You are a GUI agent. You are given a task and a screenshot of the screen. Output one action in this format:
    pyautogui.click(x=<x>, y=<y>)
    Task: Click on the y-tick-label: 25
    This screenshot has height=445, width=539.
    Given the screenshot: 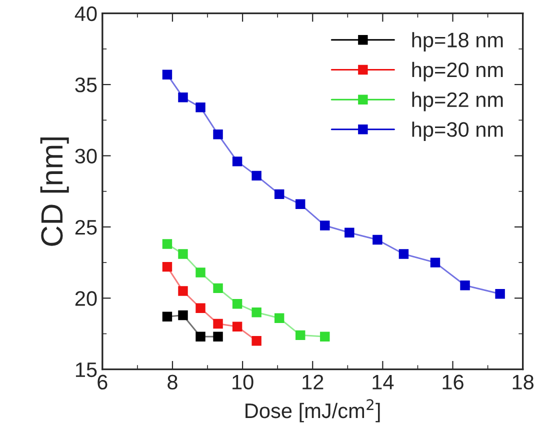 What is the action you would take?
    pyautogui.click(x=86, y=227)
    